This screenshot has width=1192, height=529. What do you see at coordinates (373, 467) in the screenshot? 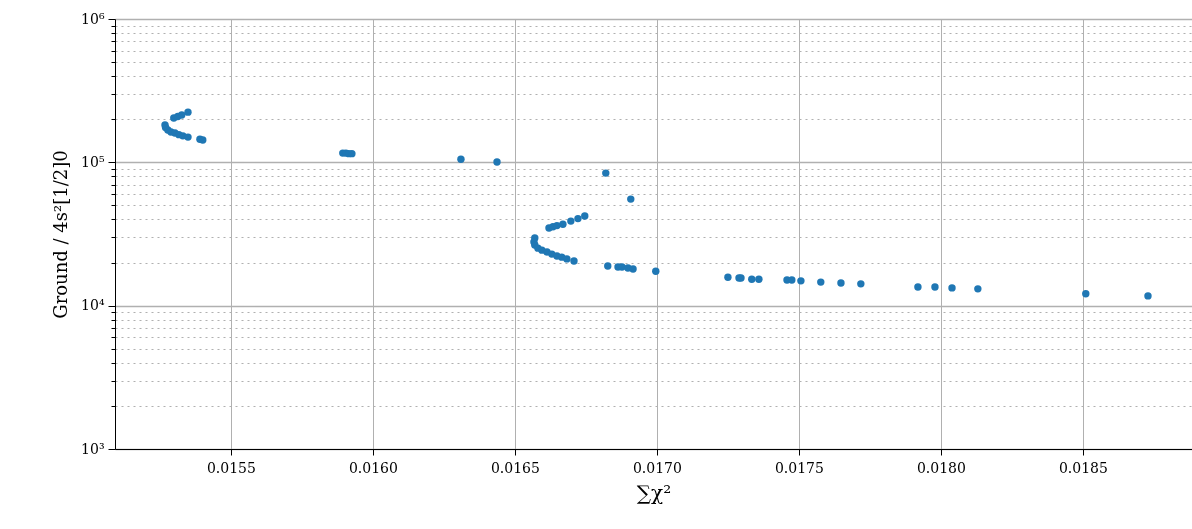
I see `x-tick-label: 0.0160` at bounding box center [373, 467].